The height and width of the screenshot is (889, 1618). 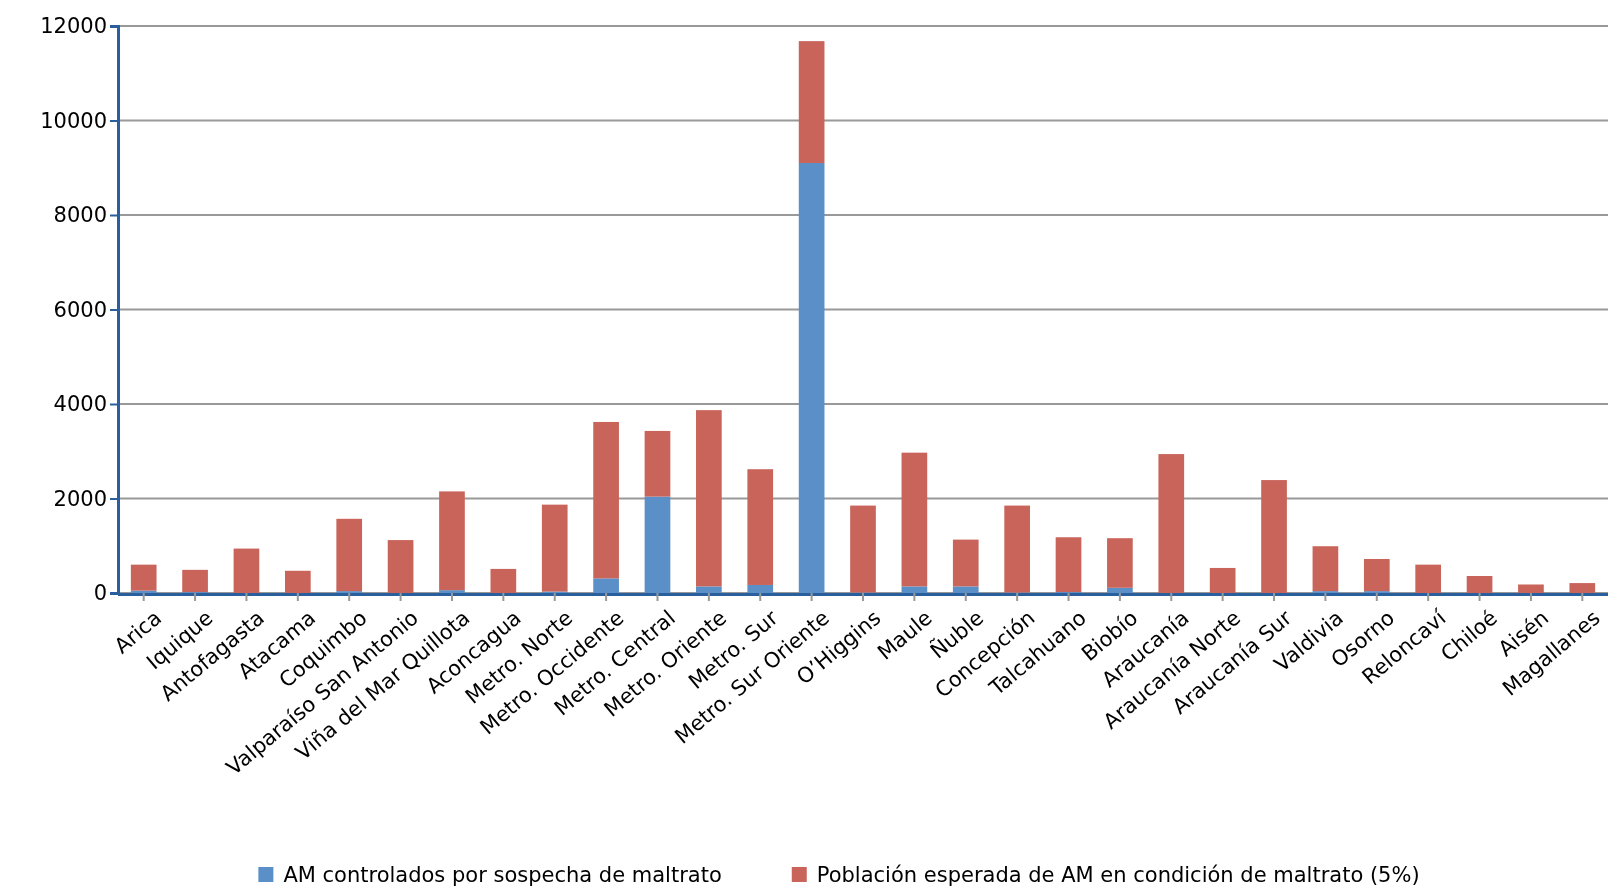 I want to click on y-tick-label: 10000, so click(x=73, y=120).